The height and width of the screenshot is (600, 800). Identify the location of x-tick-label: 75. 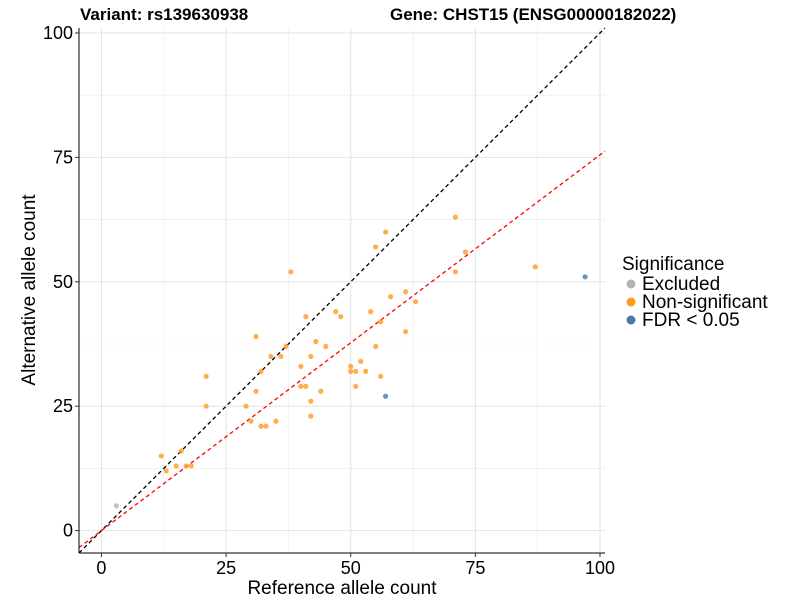
(475, 568).